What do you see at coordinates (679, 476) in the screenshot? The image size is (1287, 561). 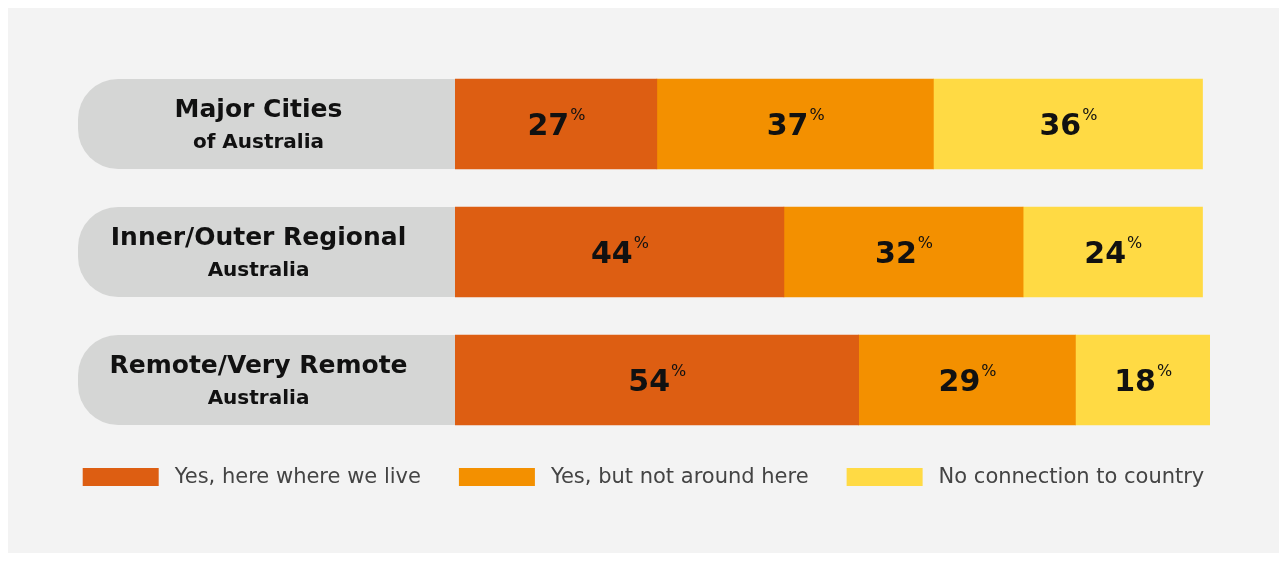 I see `legend-label: Yes, but not around here` at bounding box center [679, 476].